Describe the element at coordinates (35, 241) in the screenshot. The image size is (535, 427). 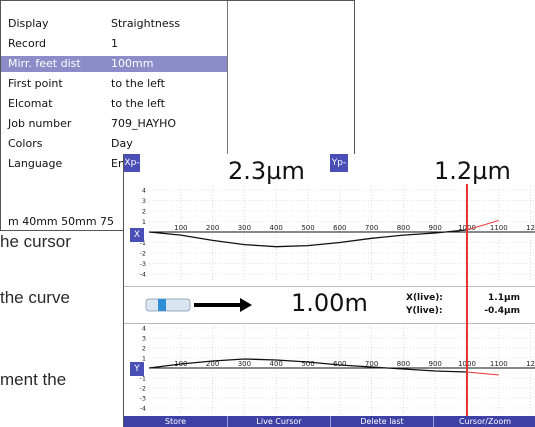
I see `doc-text-line-1: he cursor` at that location.